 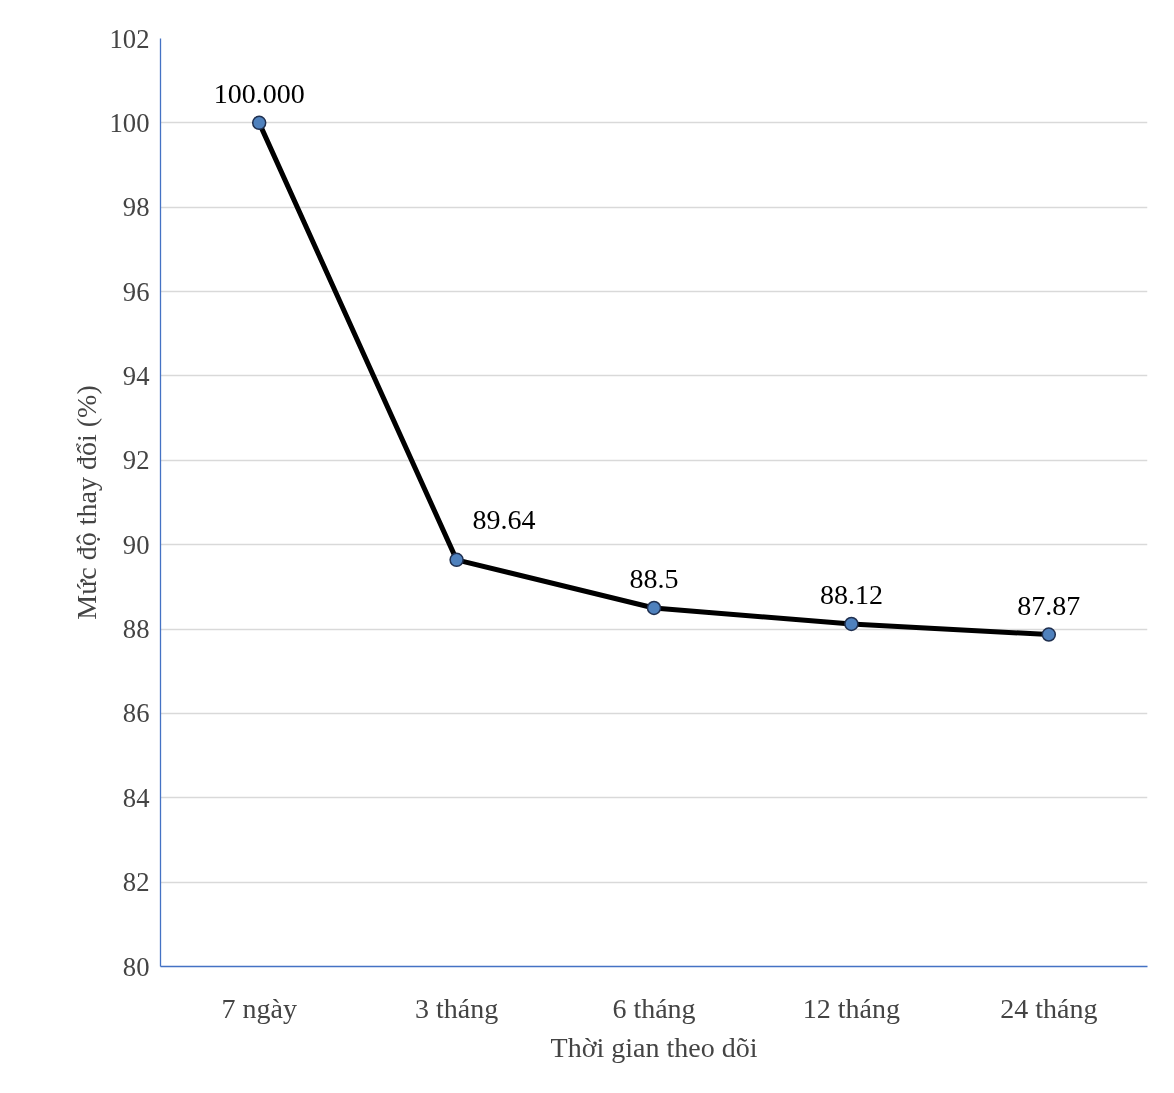 I want to click on y-tick-label: 82, so click(x=136, y=882).